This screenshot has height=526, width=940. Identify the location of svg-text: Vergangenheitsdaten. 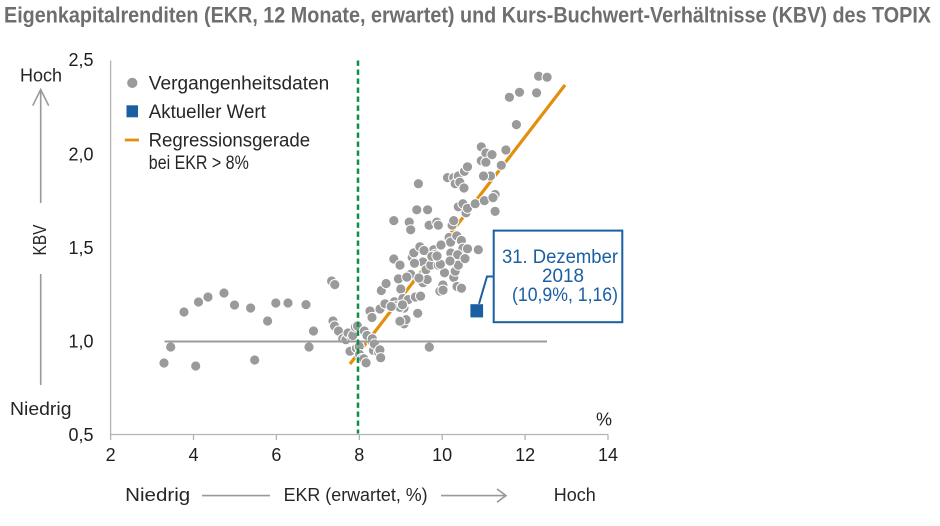
(239, 83).